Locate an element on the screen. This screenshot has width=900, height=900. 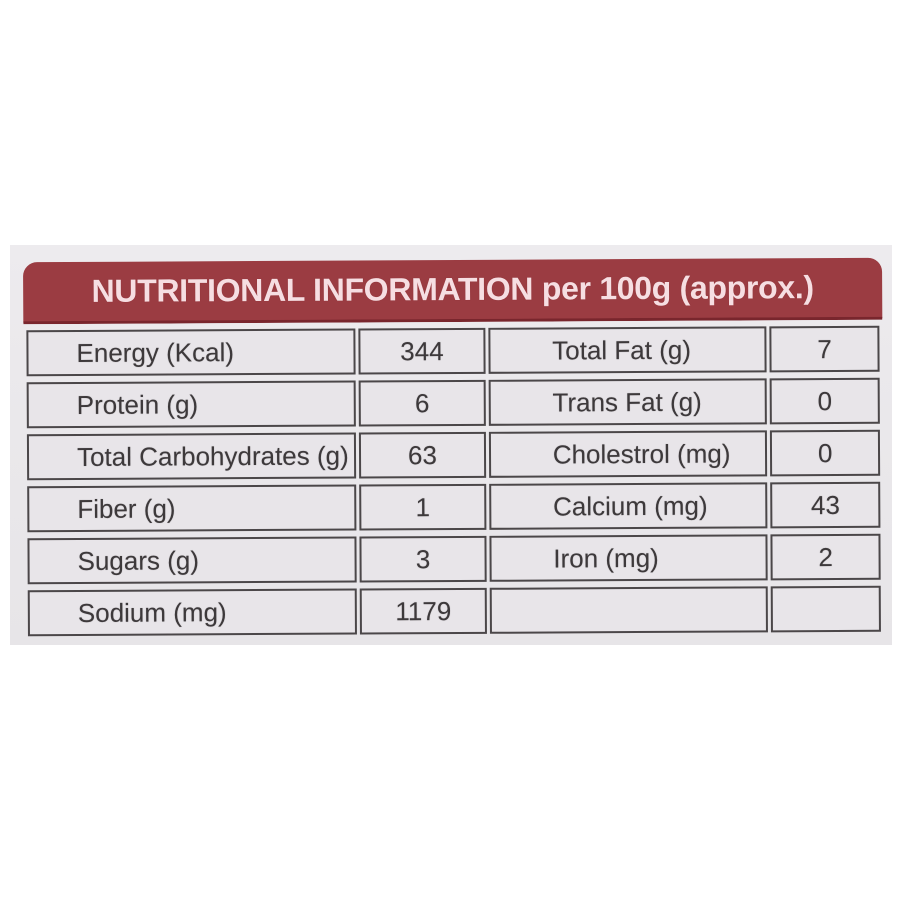
nutrient-name: Cholestrol (mg) is located at coordinates (628, 454).